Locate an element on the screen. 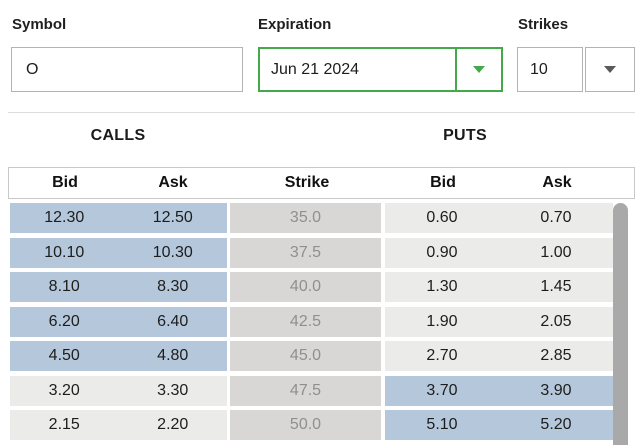 The image size is (640, 445). column-header-call-bid: Bid is located at coordinates (65, 182).